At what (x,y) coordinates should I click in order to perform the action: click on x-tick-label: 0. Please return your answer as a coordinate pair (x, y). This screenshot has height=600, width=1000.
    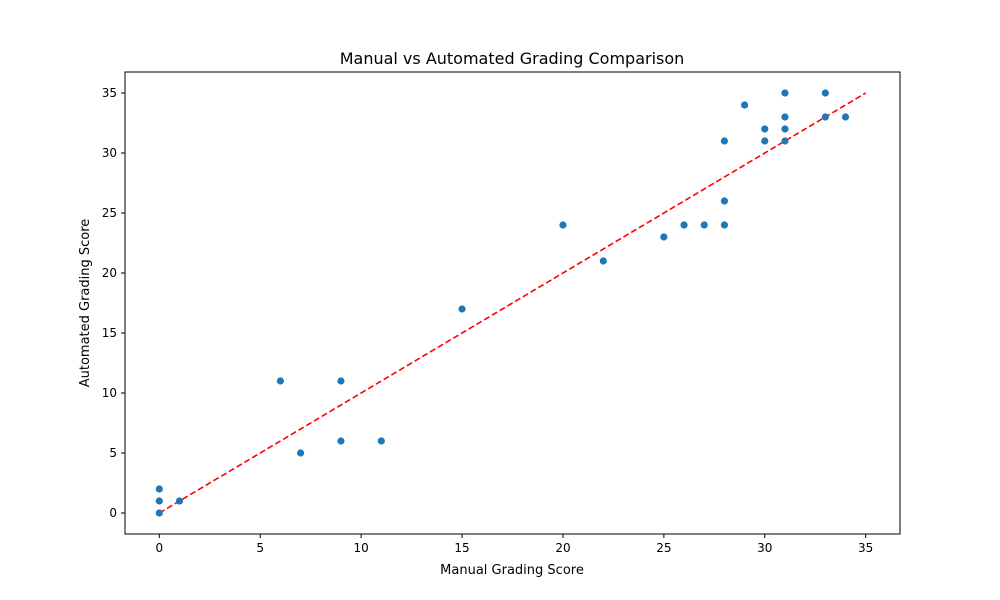
    Looking at the image, I should click on (159, 548).